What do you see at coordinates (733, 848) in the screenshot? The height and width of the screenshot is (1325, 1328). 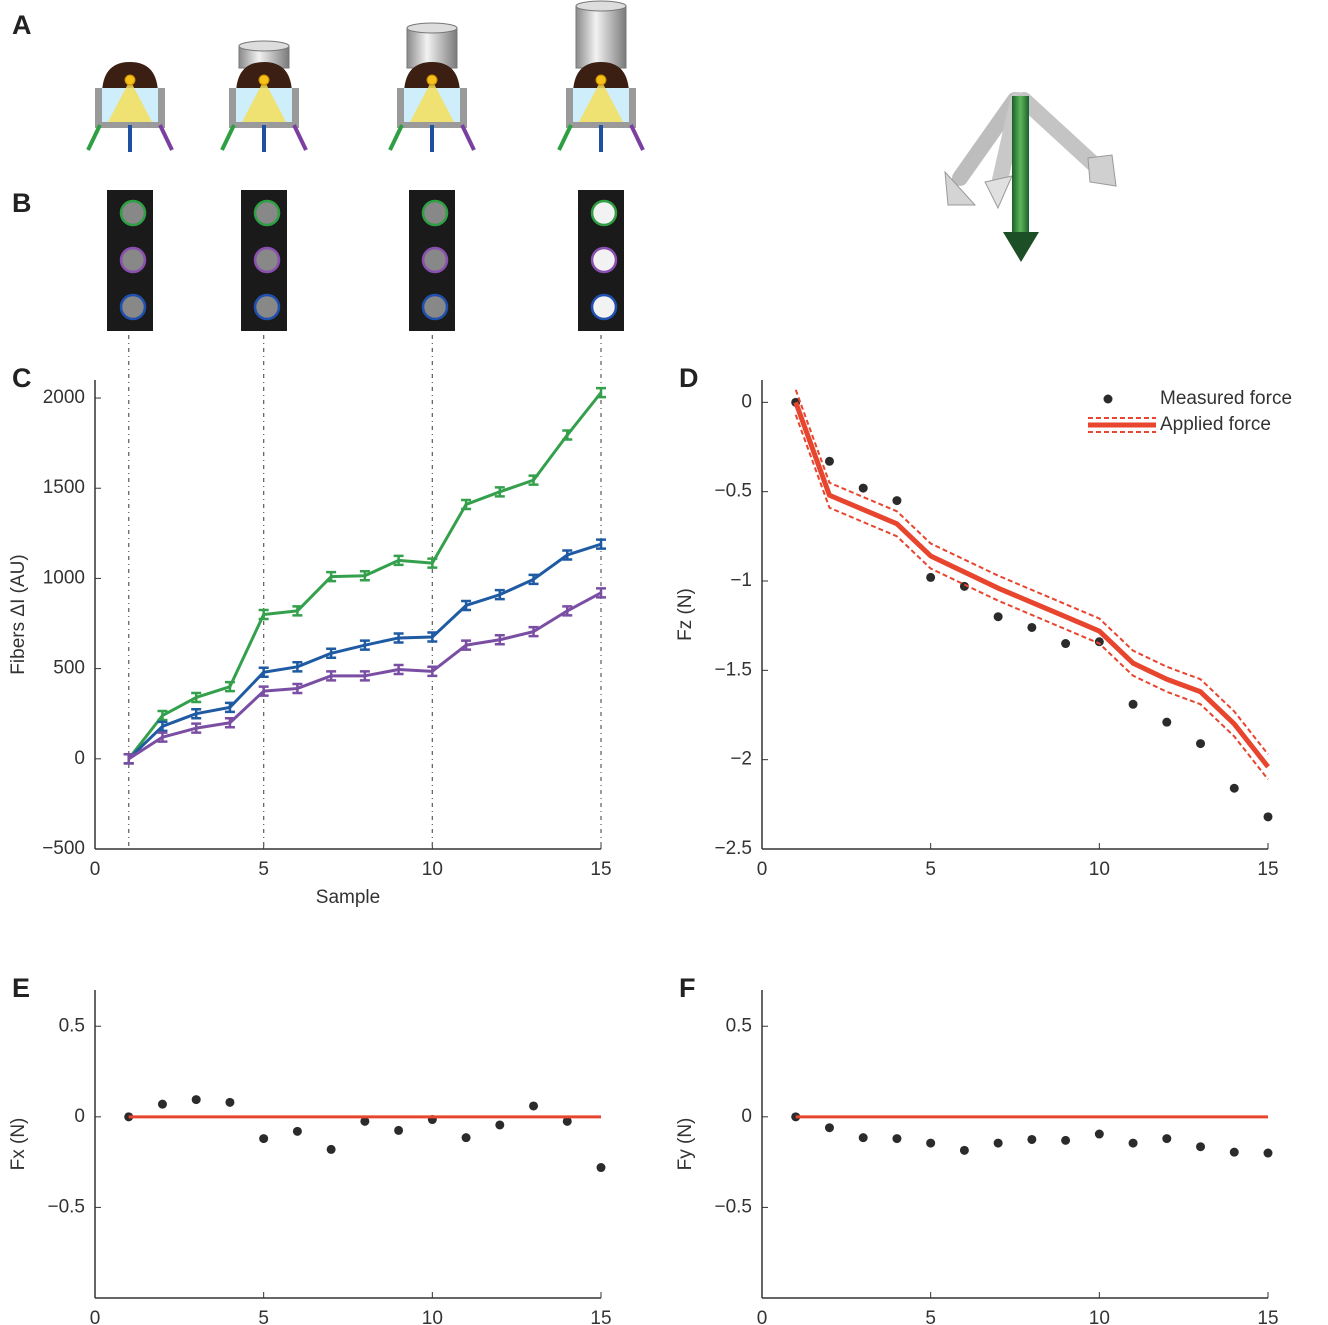 I see `y-tick-label: −2.5` at bounding box center [733, 848].